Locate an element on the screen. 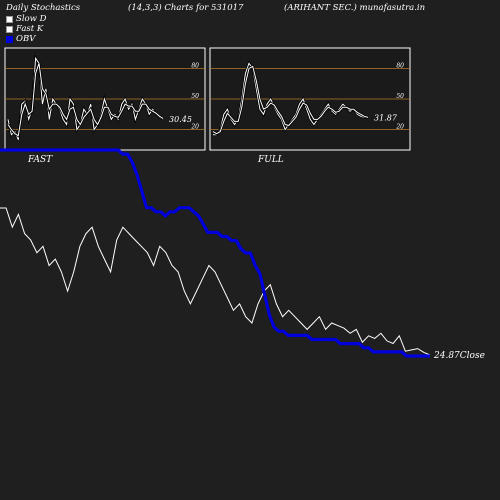  legend-obv: OBV is located at coordinates (20, 39).